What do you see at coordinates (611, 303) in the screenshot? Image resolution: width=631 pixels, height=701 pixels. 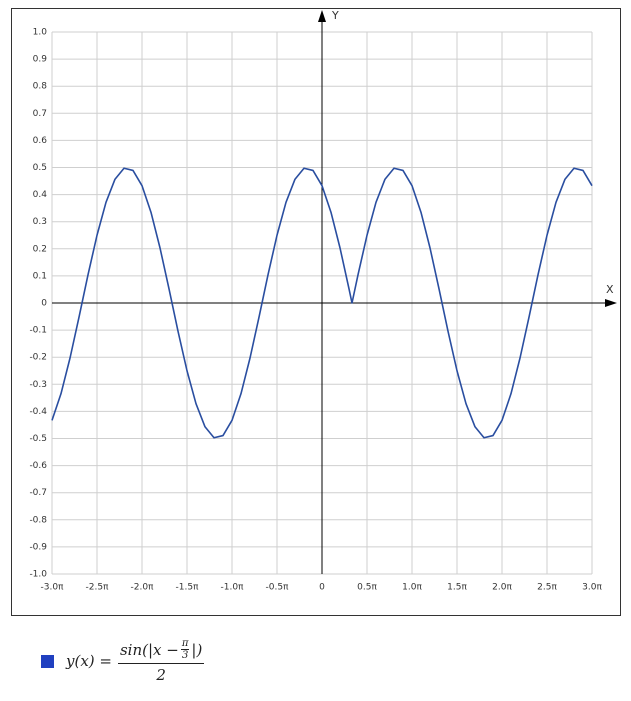 I see `x-arrow` at bounding box center [611, 303].